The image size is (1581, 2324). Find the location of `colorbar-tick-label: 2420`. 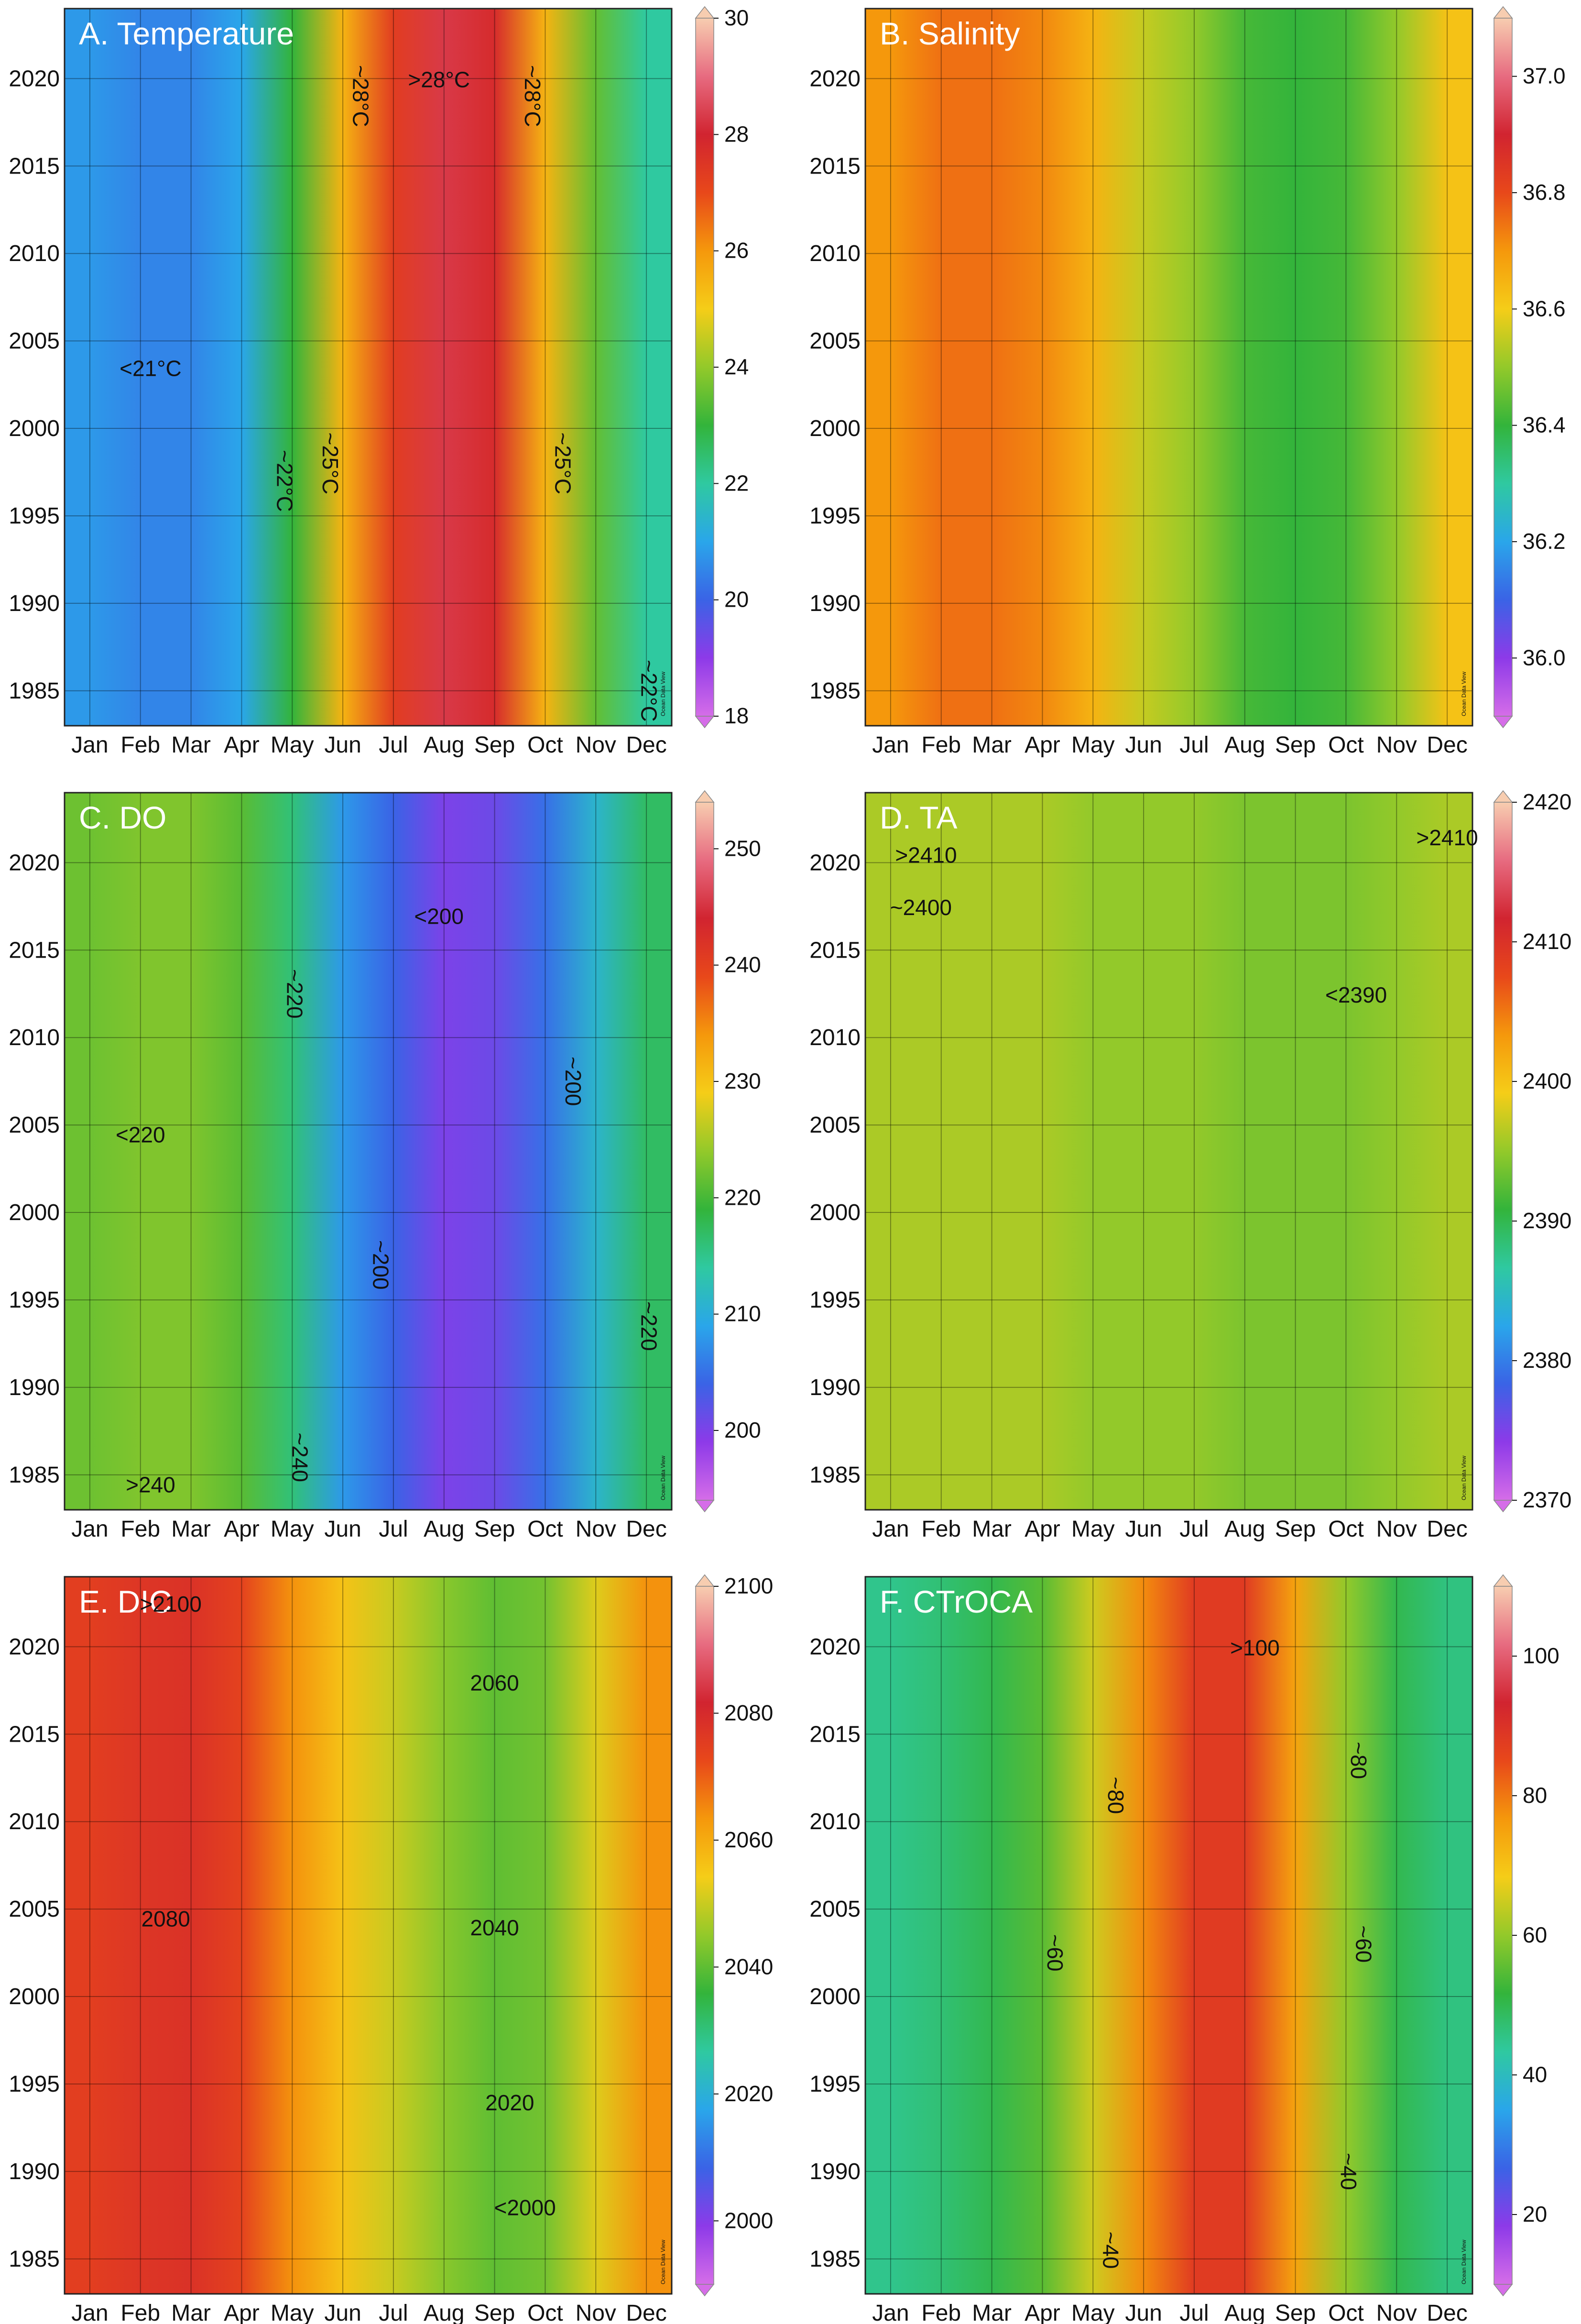

colorbar-tick-label: 2420 is located at coordinates (1547, 801).